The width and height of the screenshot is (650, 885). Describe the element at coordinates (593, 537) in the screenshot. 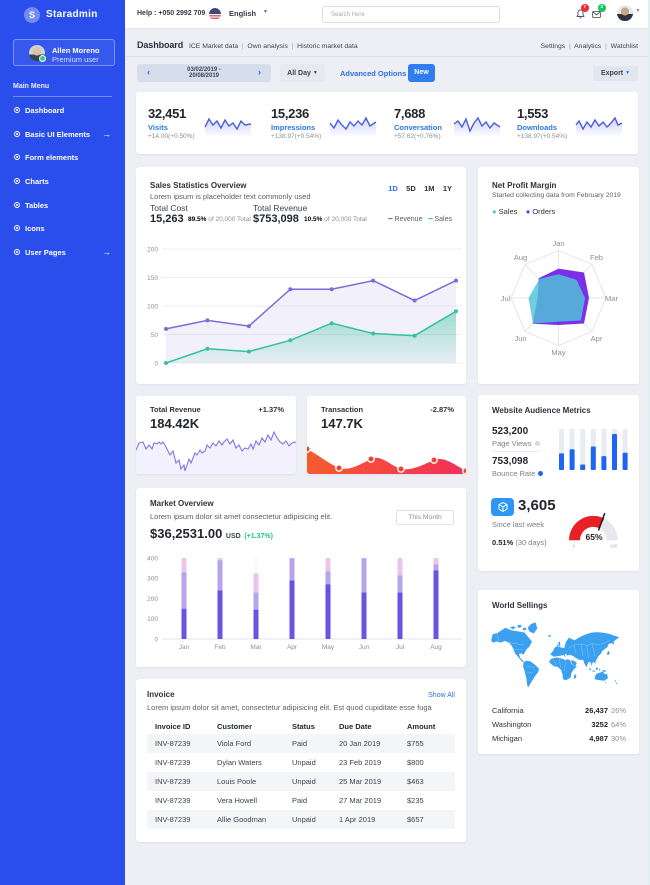

I see `svg-text: 65%` at that location.